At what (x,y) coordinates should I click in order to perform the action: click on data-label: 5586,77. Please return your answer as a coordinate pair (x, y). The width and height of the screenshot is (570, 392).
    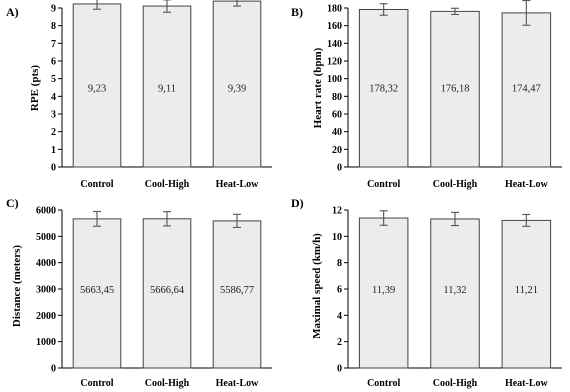
    Looking at the image, I should click on (237, 290).